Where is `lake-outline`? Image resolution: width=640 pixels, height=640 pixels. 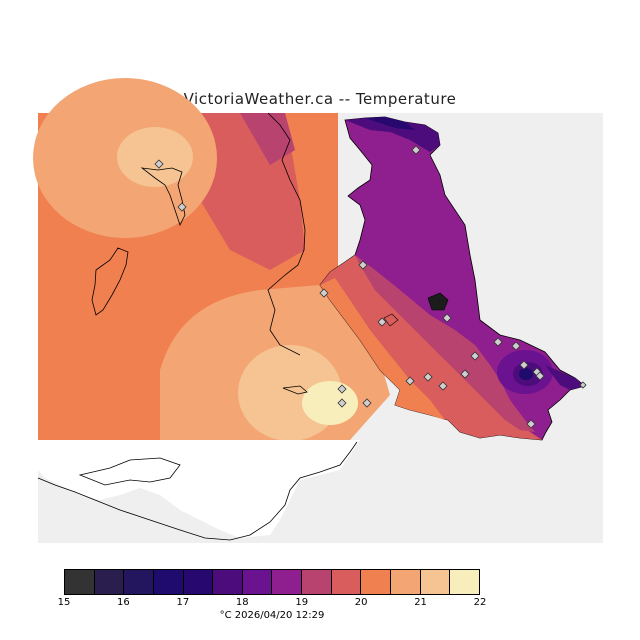
lake-outline is located at coordinates (438, 301).